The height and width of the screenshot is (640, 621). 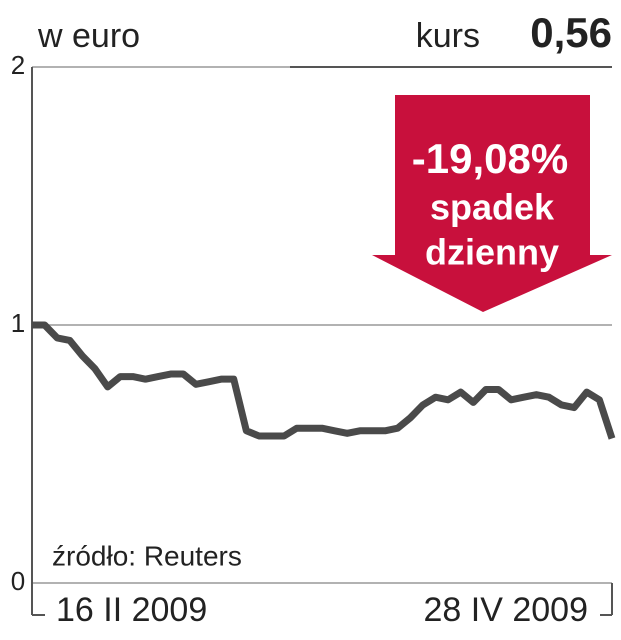 What do you see at coordinates (147, 555) in the screenshot?
I see `source: źródło: Reuters` at bounding box center [147, 555].